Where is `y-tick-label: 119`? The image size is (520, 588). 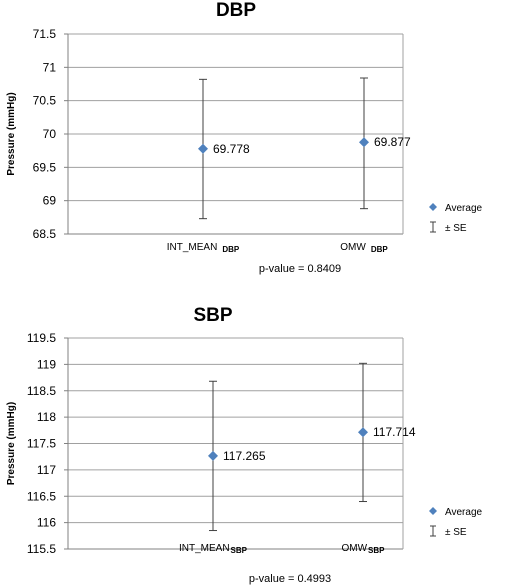 y-tick-label: 119 is located at coordinates (46, 364).